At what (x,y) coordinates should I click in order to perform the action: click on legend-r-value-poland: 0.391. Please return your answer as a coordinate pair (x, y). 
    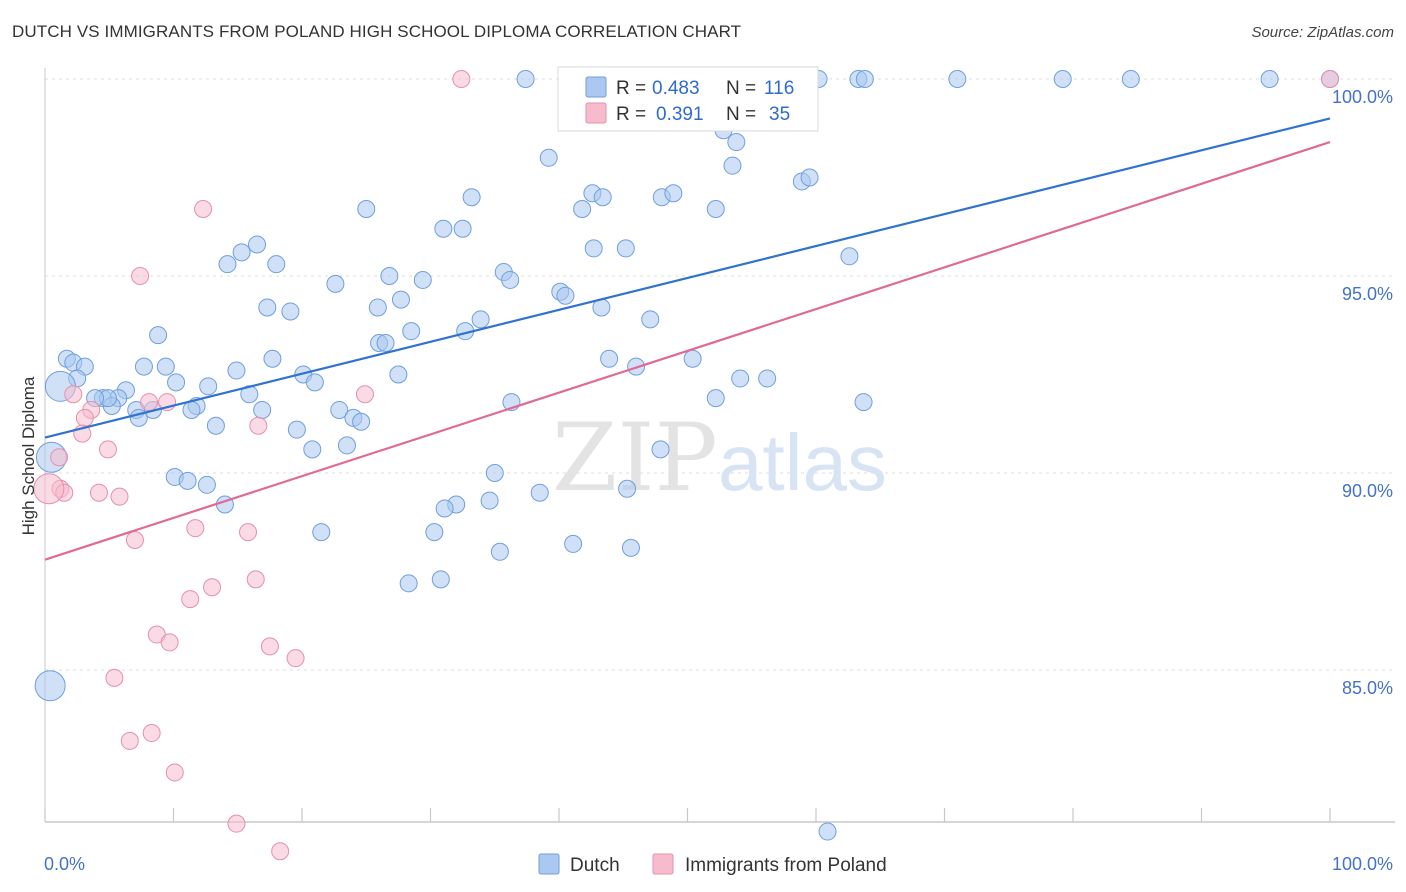
    Looking at the image, I should click on (680, 114).